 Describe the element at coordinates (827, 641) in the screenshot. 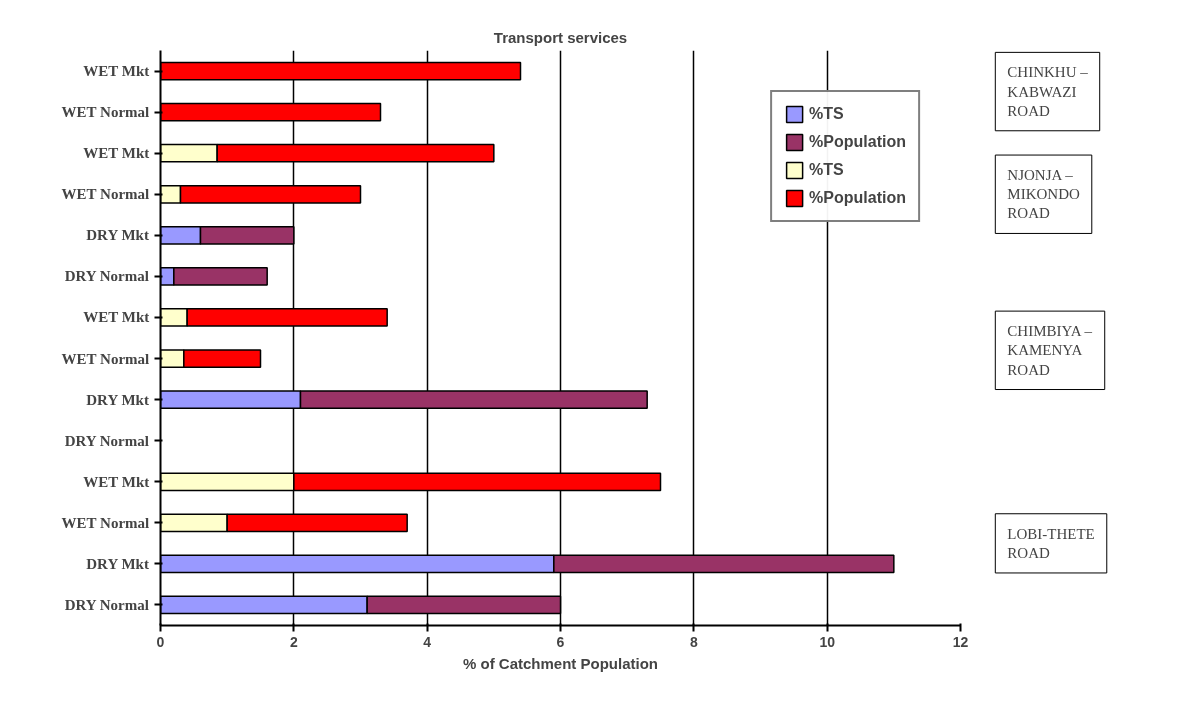

I see `x-tick-label: 10` at that location.